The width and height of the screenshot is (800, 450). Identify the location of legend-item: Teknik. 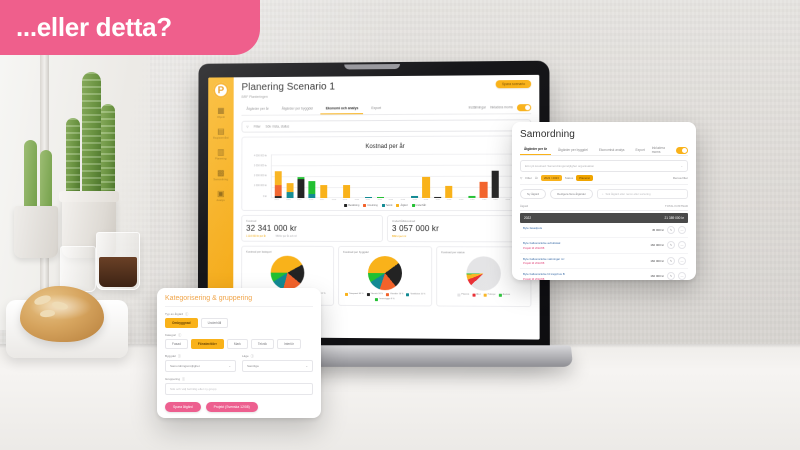
(386, 205).